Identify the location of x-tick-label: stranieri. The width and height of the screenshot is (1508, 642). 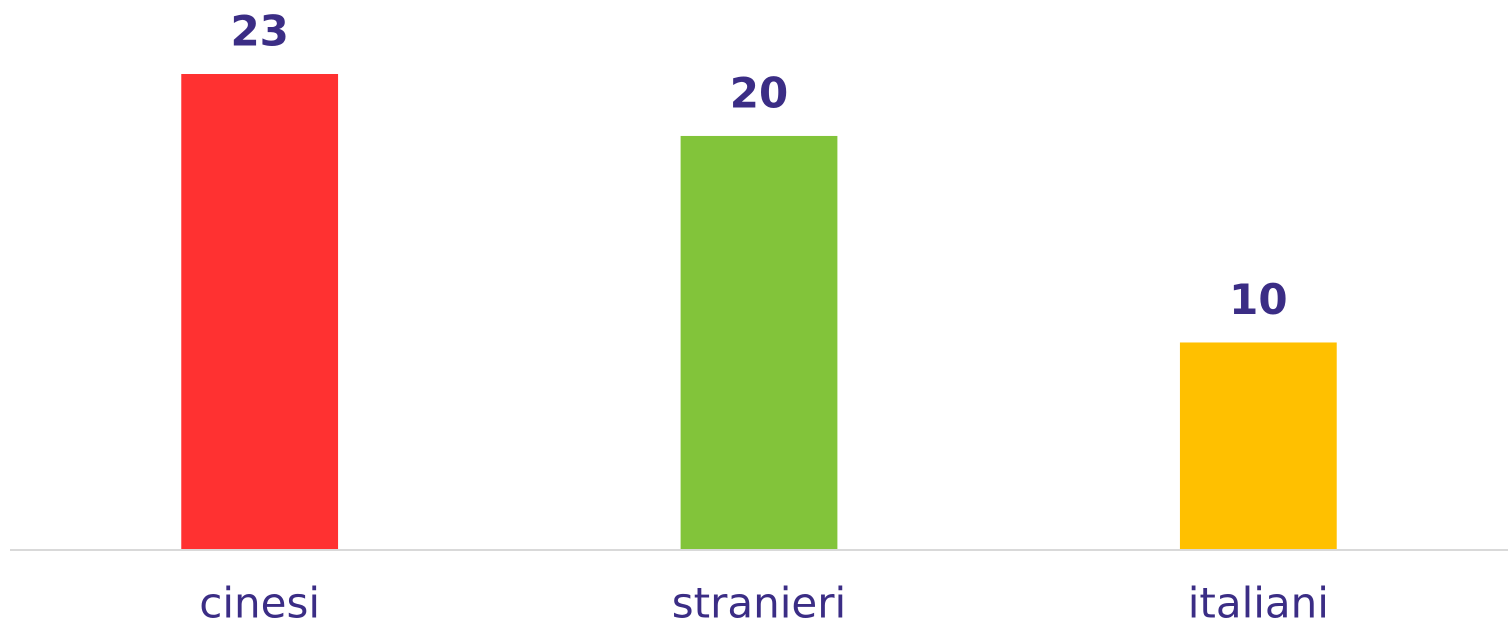
(759, 603).